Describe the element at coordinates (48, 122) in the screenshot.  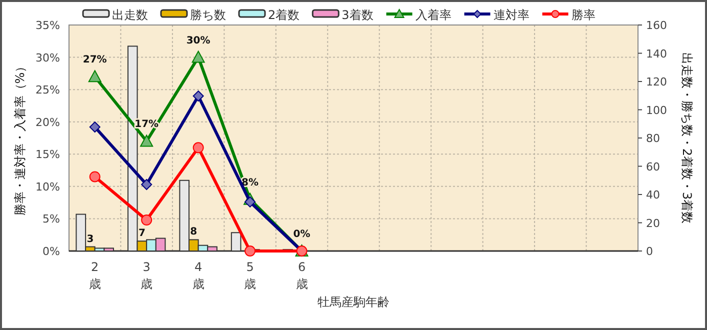
I see `y-tick-label: 20%` at that location.